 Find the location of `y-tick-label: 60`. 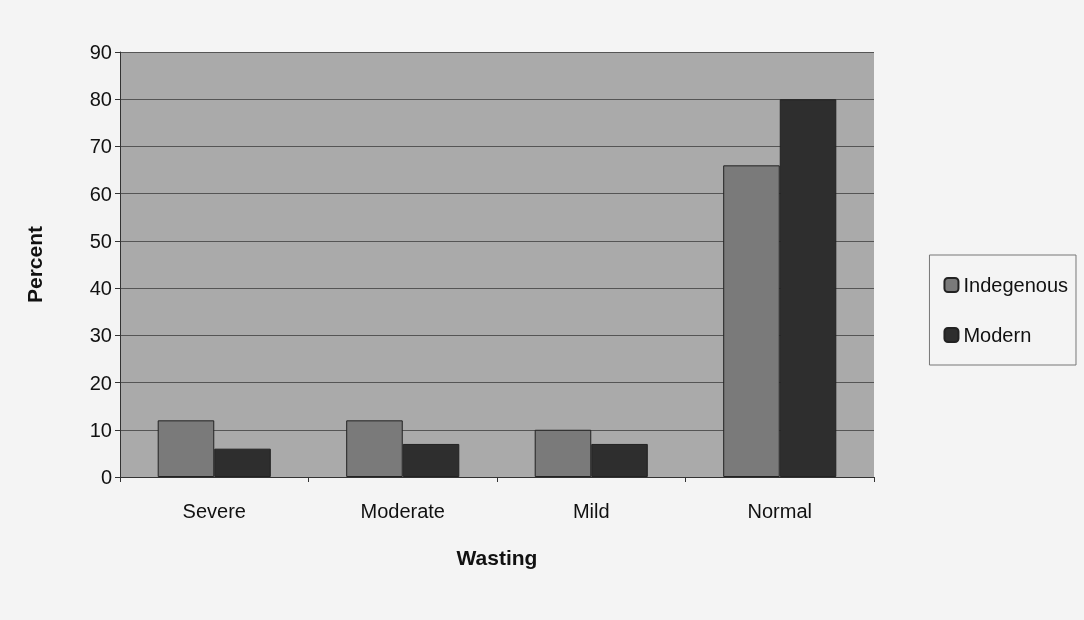

y-tick-label: 60 is located at coordinates (100, 193).